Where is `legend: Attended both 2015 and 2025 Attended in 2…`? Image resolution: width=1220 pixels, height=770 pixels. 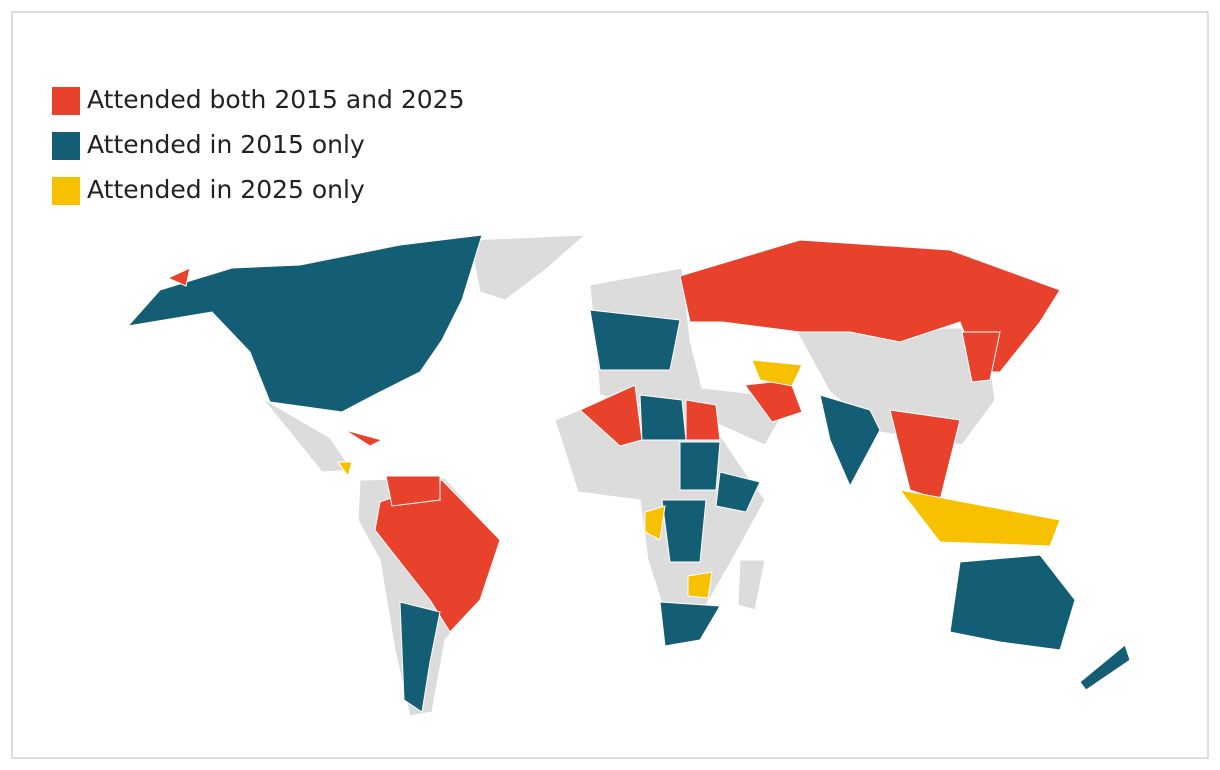 legend: Attended both 2015 and 2025 Attended in 2… is located at coordinates (258, 145).